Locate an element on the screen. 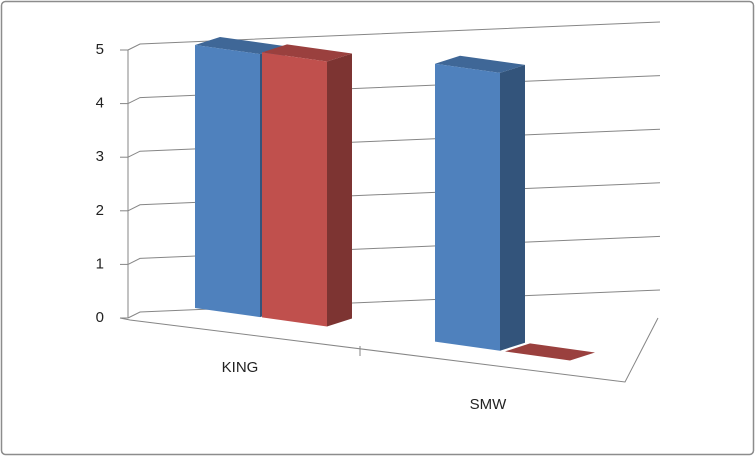  x-tick-label: SMW is located at coordinates (489, 404).